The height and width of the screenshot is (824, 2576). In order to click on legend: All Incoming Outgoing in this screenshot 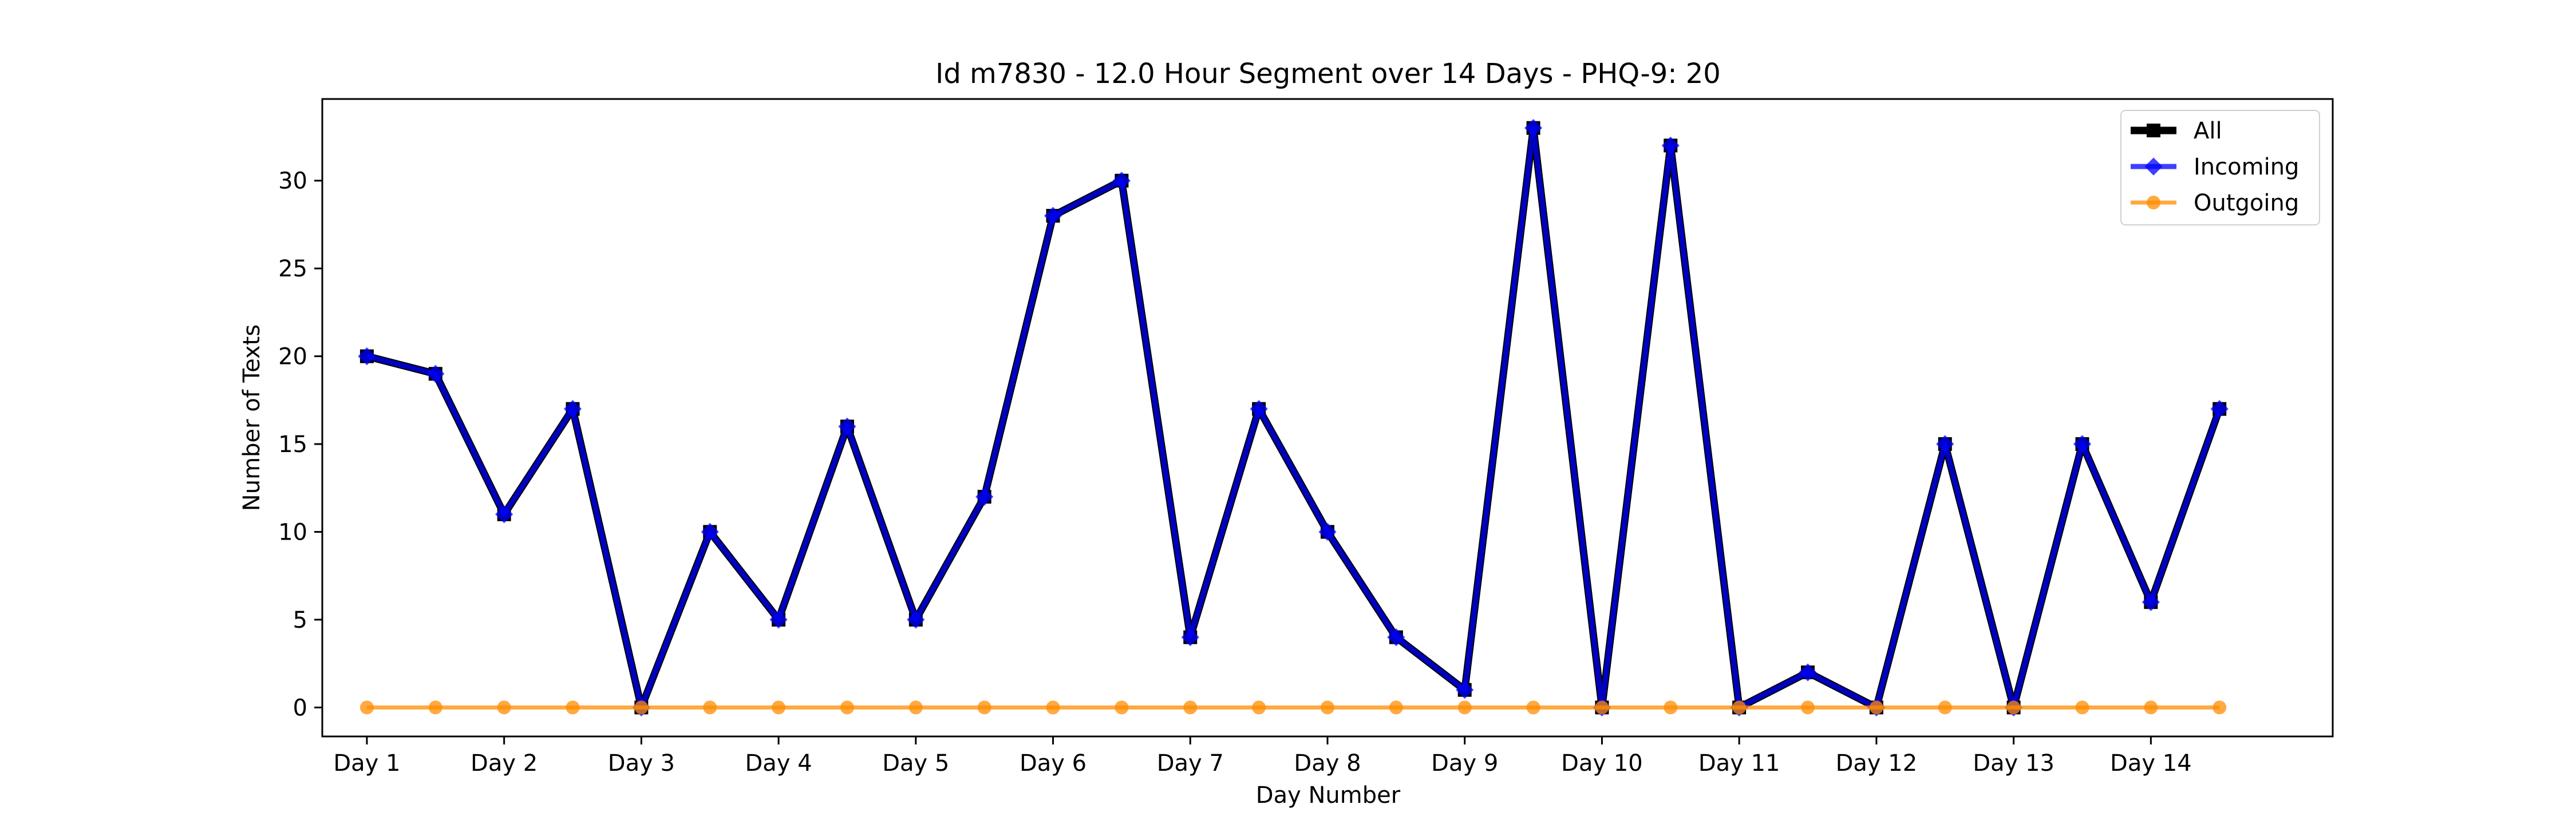, I will do `click(2220, 167)`.